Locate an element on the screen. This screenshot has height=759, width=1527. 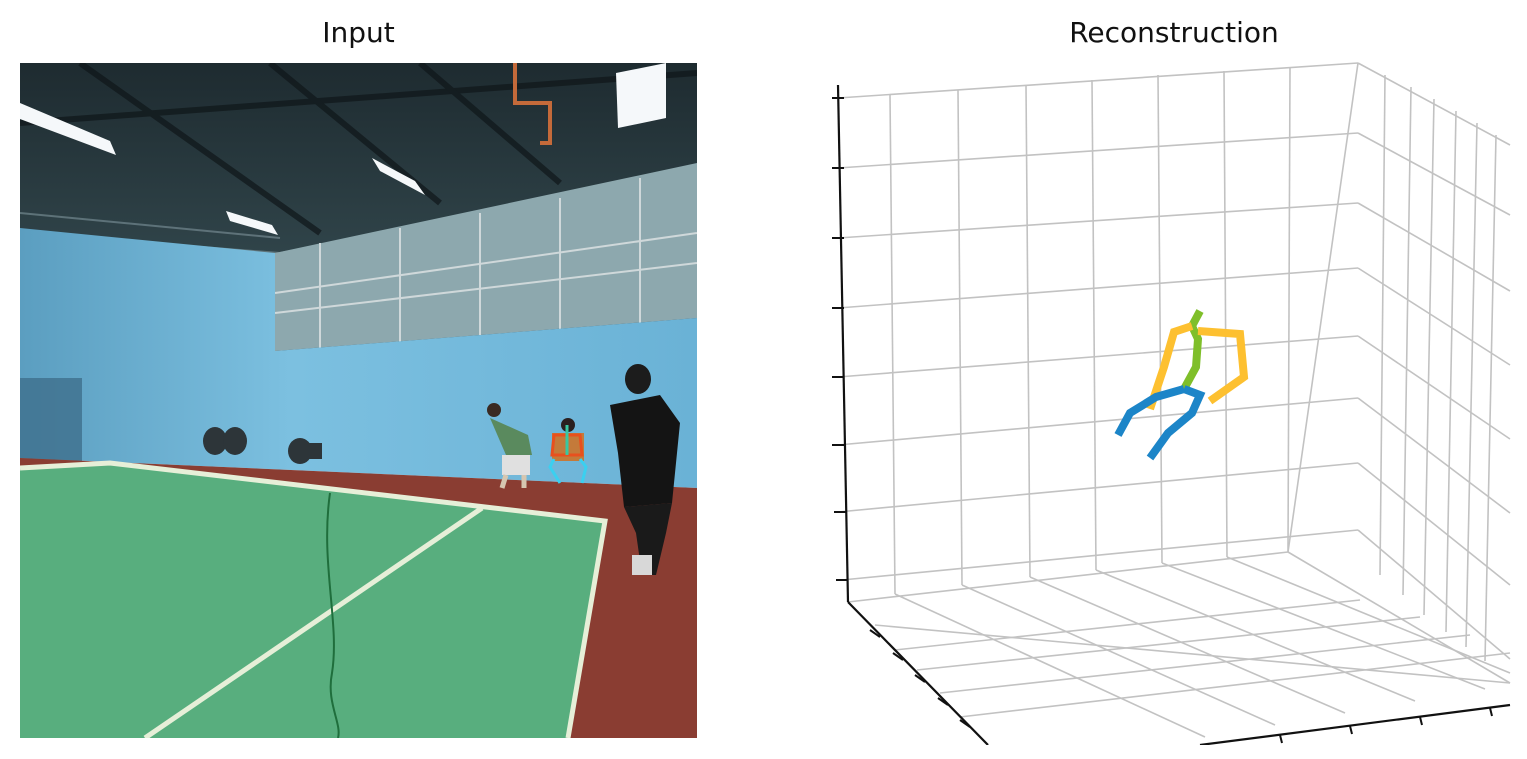
input-panel-title: Input is located at coordinates (358, 32).